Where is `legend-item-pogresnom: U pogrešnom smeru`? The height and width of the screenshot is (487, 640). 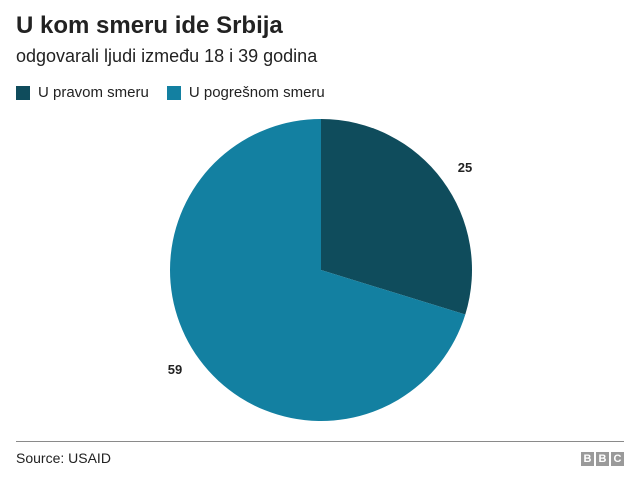 legend-item-pogresnom: U pogrešnom smeru is located at coordinates (245, 92).